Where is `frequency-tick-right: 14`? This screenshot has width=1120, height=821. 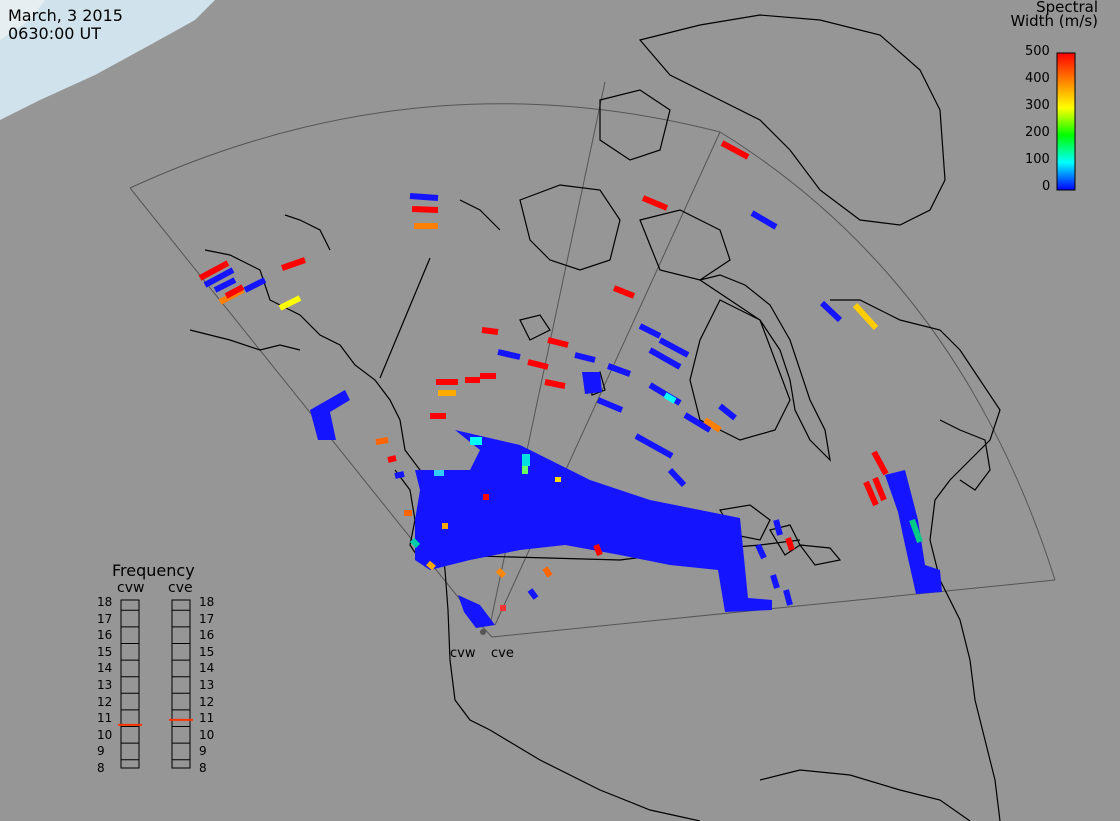 frequency-tick-right: 14 is located at coordinates (207, 668).